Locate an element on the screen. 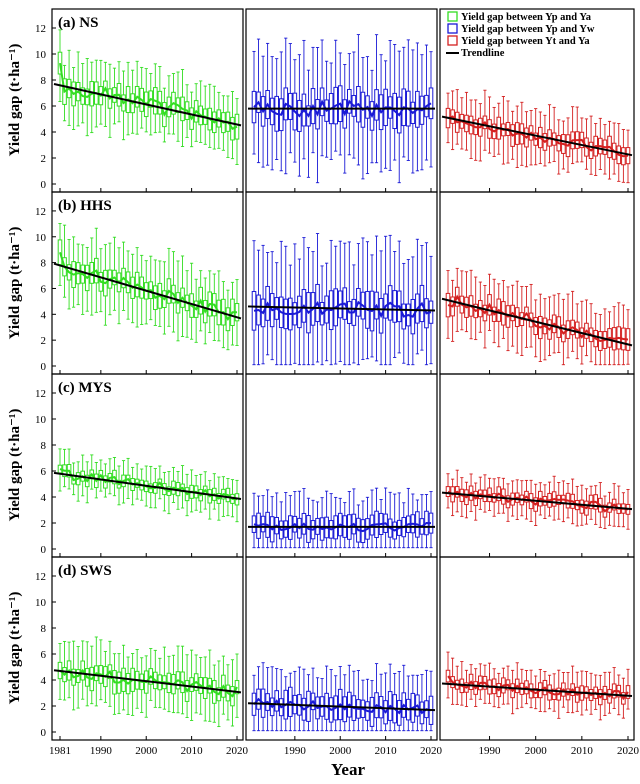  legend-label-yp-ya: Yield gap between Yp and Ya is located at coordinates (526, 17).